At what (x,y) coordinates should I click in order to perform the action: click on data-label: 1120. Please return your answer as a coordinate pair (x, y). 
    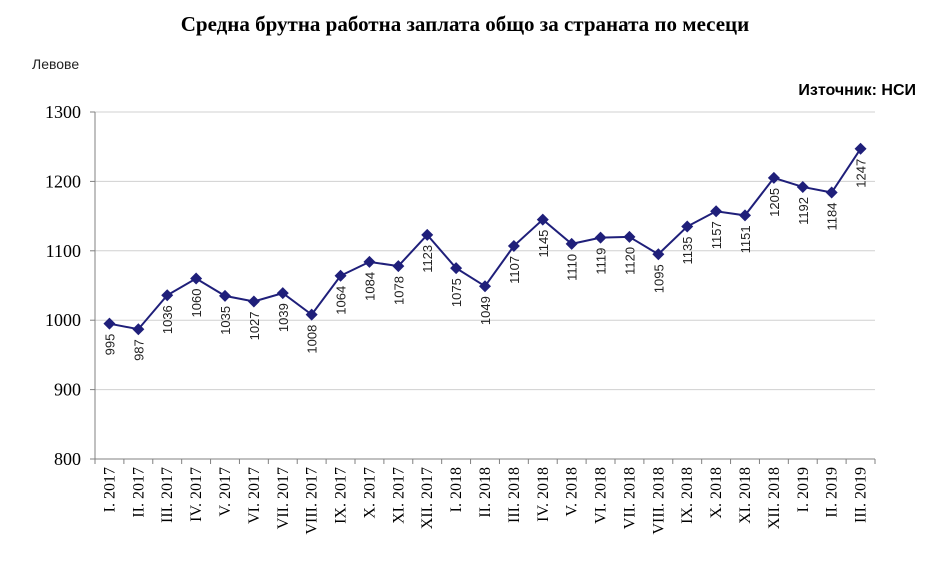
    Looking at the image, I should click on (629, 261).